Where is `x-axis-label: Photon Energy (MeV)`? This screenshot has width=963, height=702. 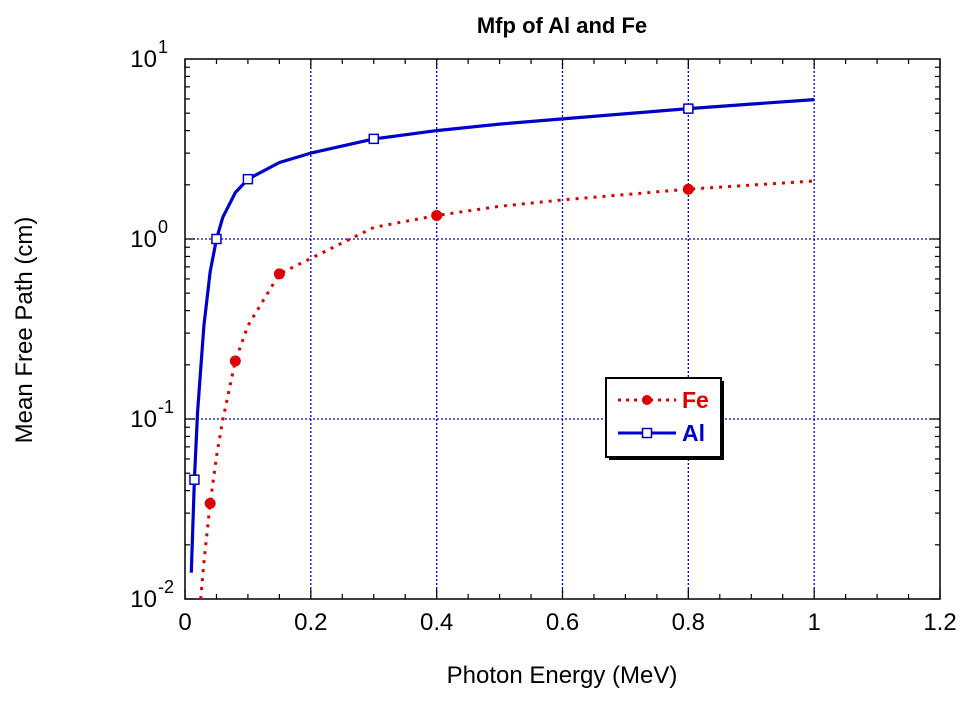
x-axis-label: Photon Energy (MeV) is located at coordinates (562, 675).